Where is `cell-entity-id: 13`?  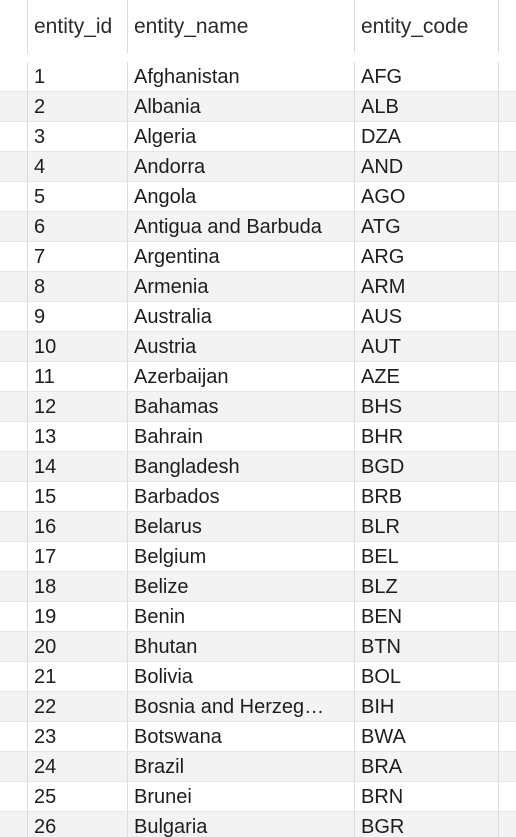 cell-entity-id: 13 is located at coordinates (78, 437).